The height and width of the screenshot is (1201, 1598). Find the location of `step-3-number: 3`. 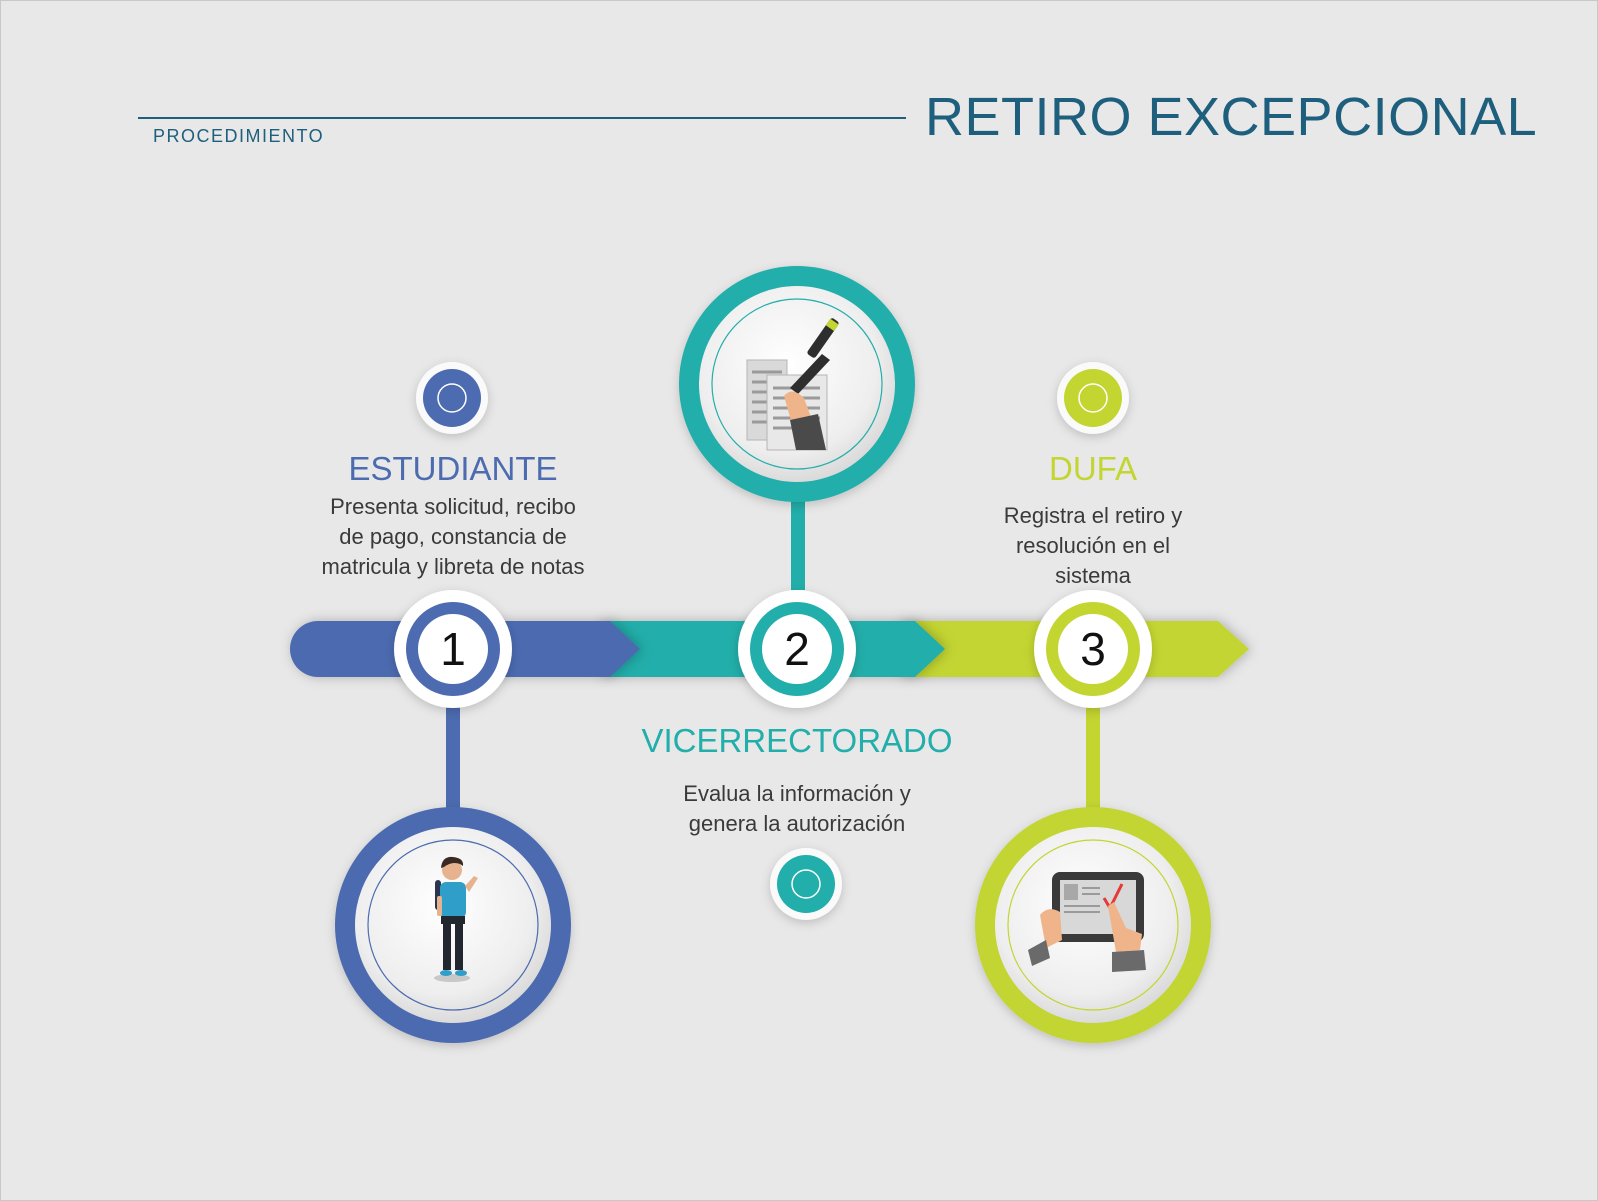

step-3-number: 3 is located at coordinates (1093, 649).